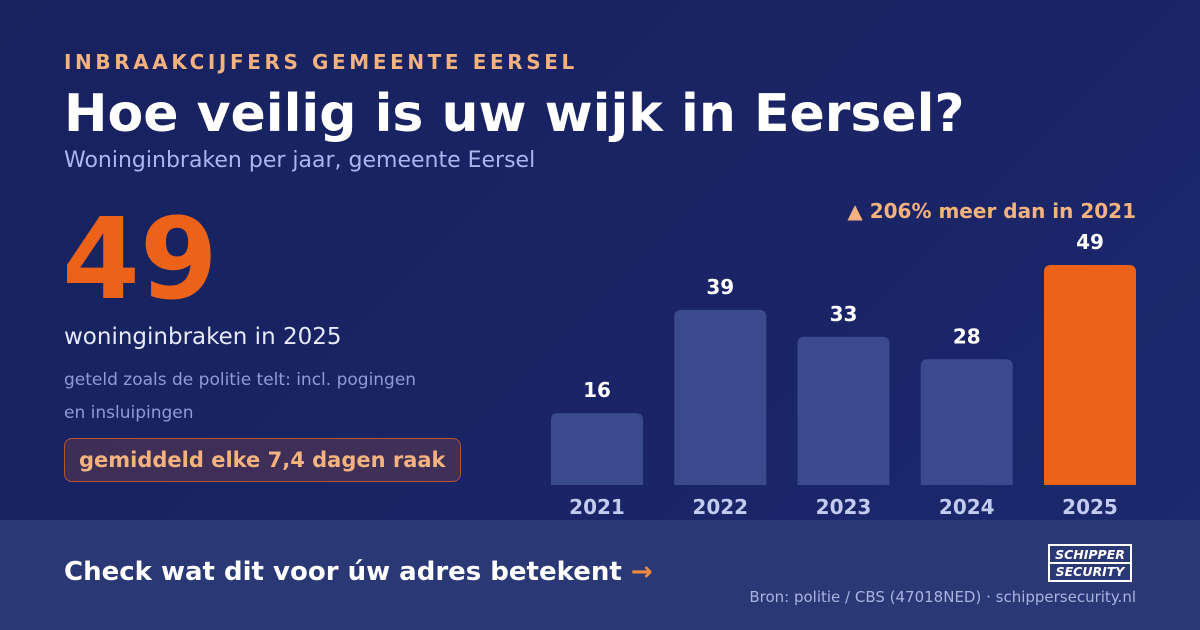 The height and width of the screenshot is (630, 1200). What do you see at coordinates (203, 337) in the screenshot?
I see `highlight-label: woninginbraken in 2025` at bounding box center [203, 337].